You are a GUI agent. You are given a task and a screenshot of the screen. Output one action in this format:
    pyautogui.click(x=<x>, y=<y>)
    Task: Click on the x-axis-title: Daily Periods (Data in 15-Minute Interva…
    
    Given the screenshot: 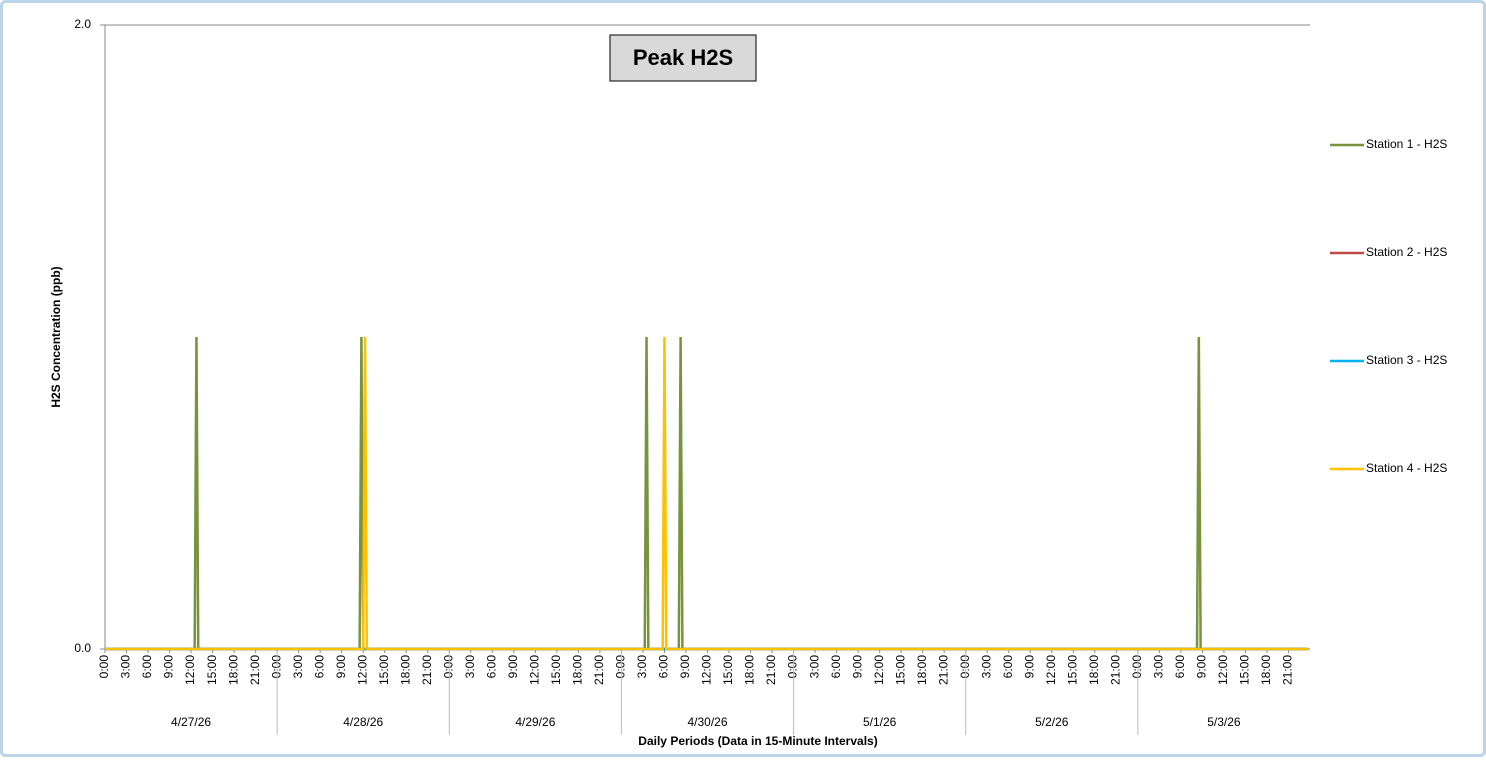 What is the action you would take?
    pyautogui.click(x=757, y=741)
    